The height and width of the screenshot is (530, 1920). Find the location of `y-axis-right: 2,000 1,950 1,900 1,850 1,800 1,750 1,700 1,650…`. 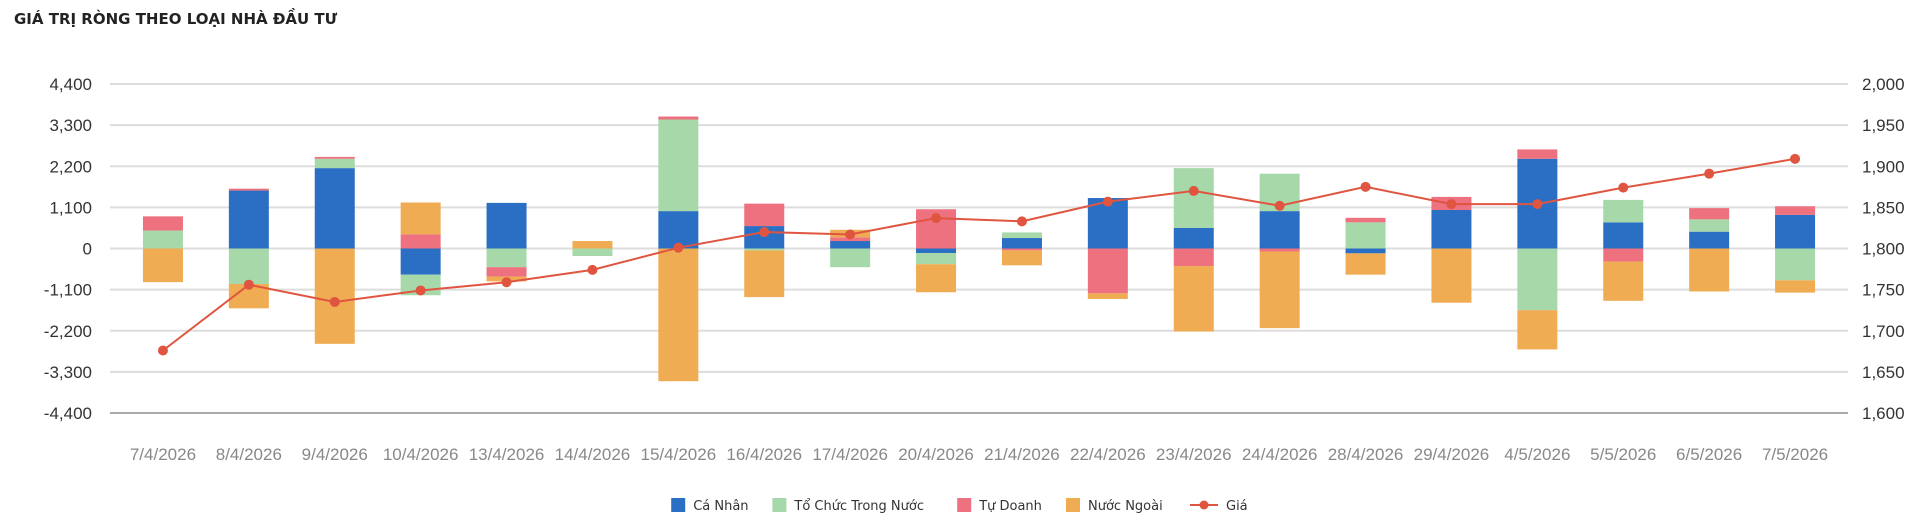

y-axis-right: 2,000 1,950 1,900 1,850 1,800 1,750 1,700 1,650… is located at coordinates (1883, 249).